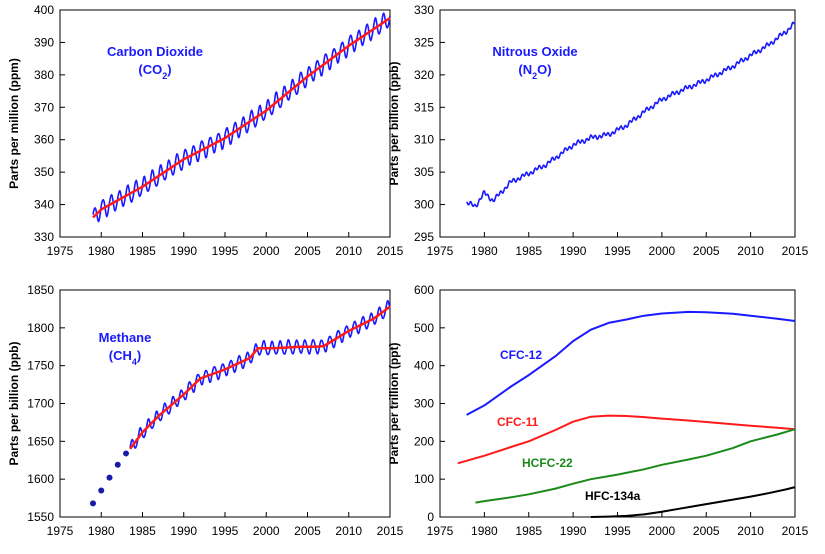  What do you see at coordinates (40, 404) in the screenshot?
I see `y-tick-label: 1700` at bounding box center [40, 404].